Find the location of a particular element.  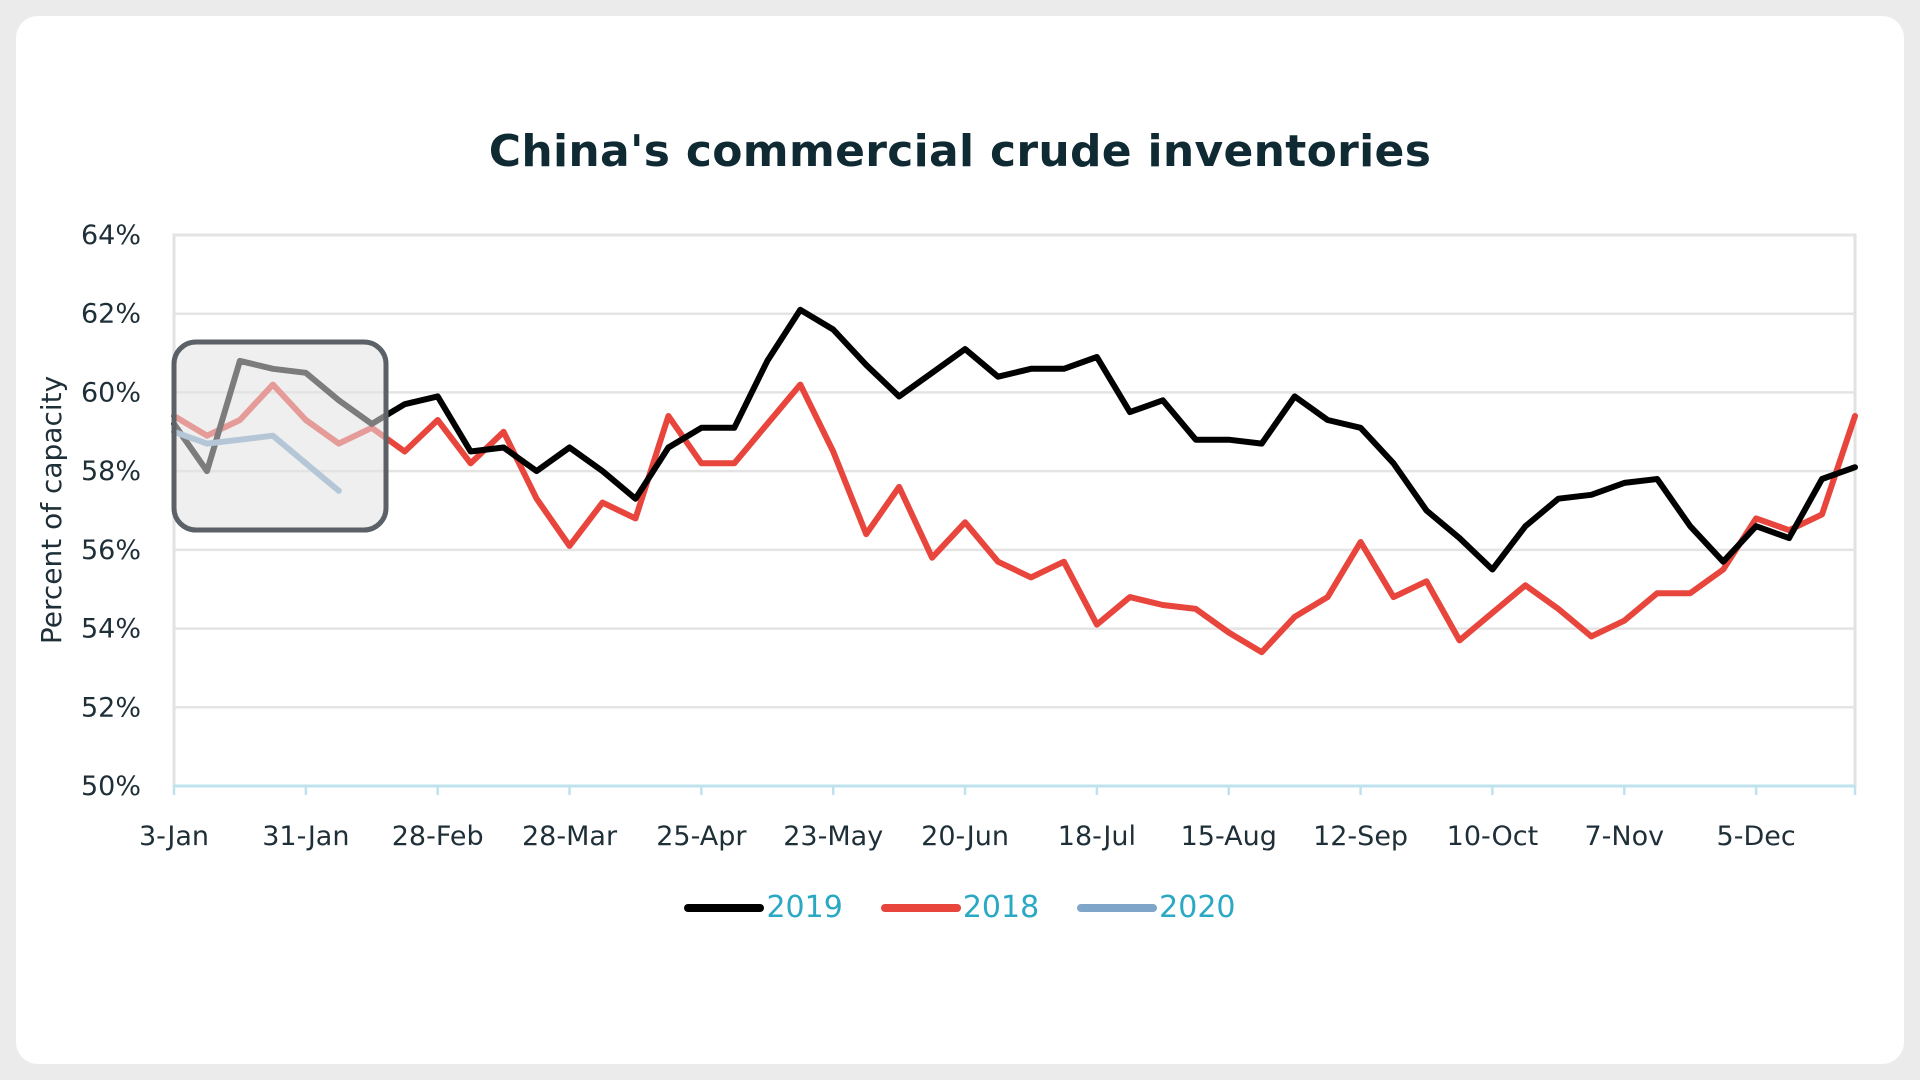

x-tick-label: 31-Jan is located at coordinates (305, 836).